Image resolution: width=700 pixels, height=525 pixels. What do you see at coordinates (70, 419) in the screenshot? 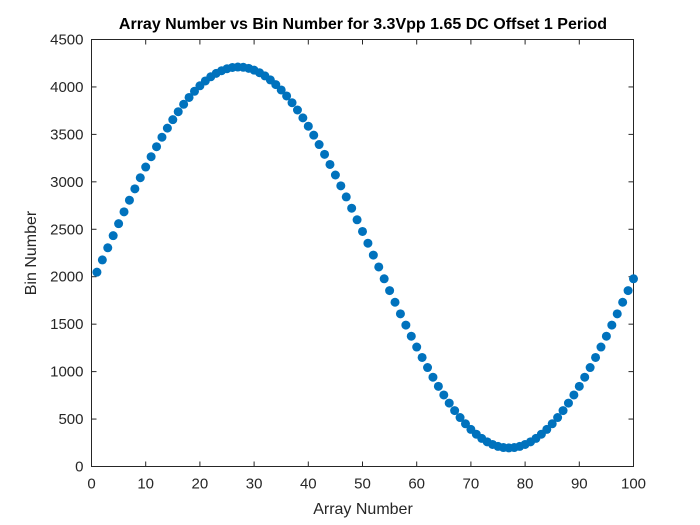
I see `y-tick-label: 500` at bounding box center [70, 419].